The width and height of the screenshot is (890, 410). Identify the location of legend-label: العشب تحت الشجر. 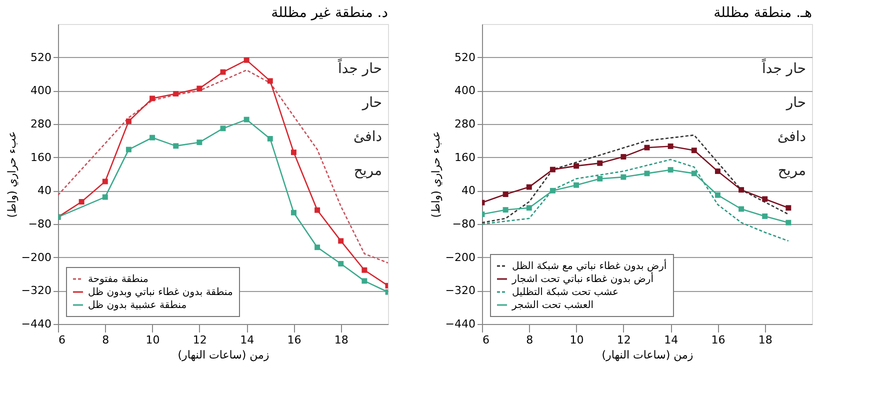
(552, 305).